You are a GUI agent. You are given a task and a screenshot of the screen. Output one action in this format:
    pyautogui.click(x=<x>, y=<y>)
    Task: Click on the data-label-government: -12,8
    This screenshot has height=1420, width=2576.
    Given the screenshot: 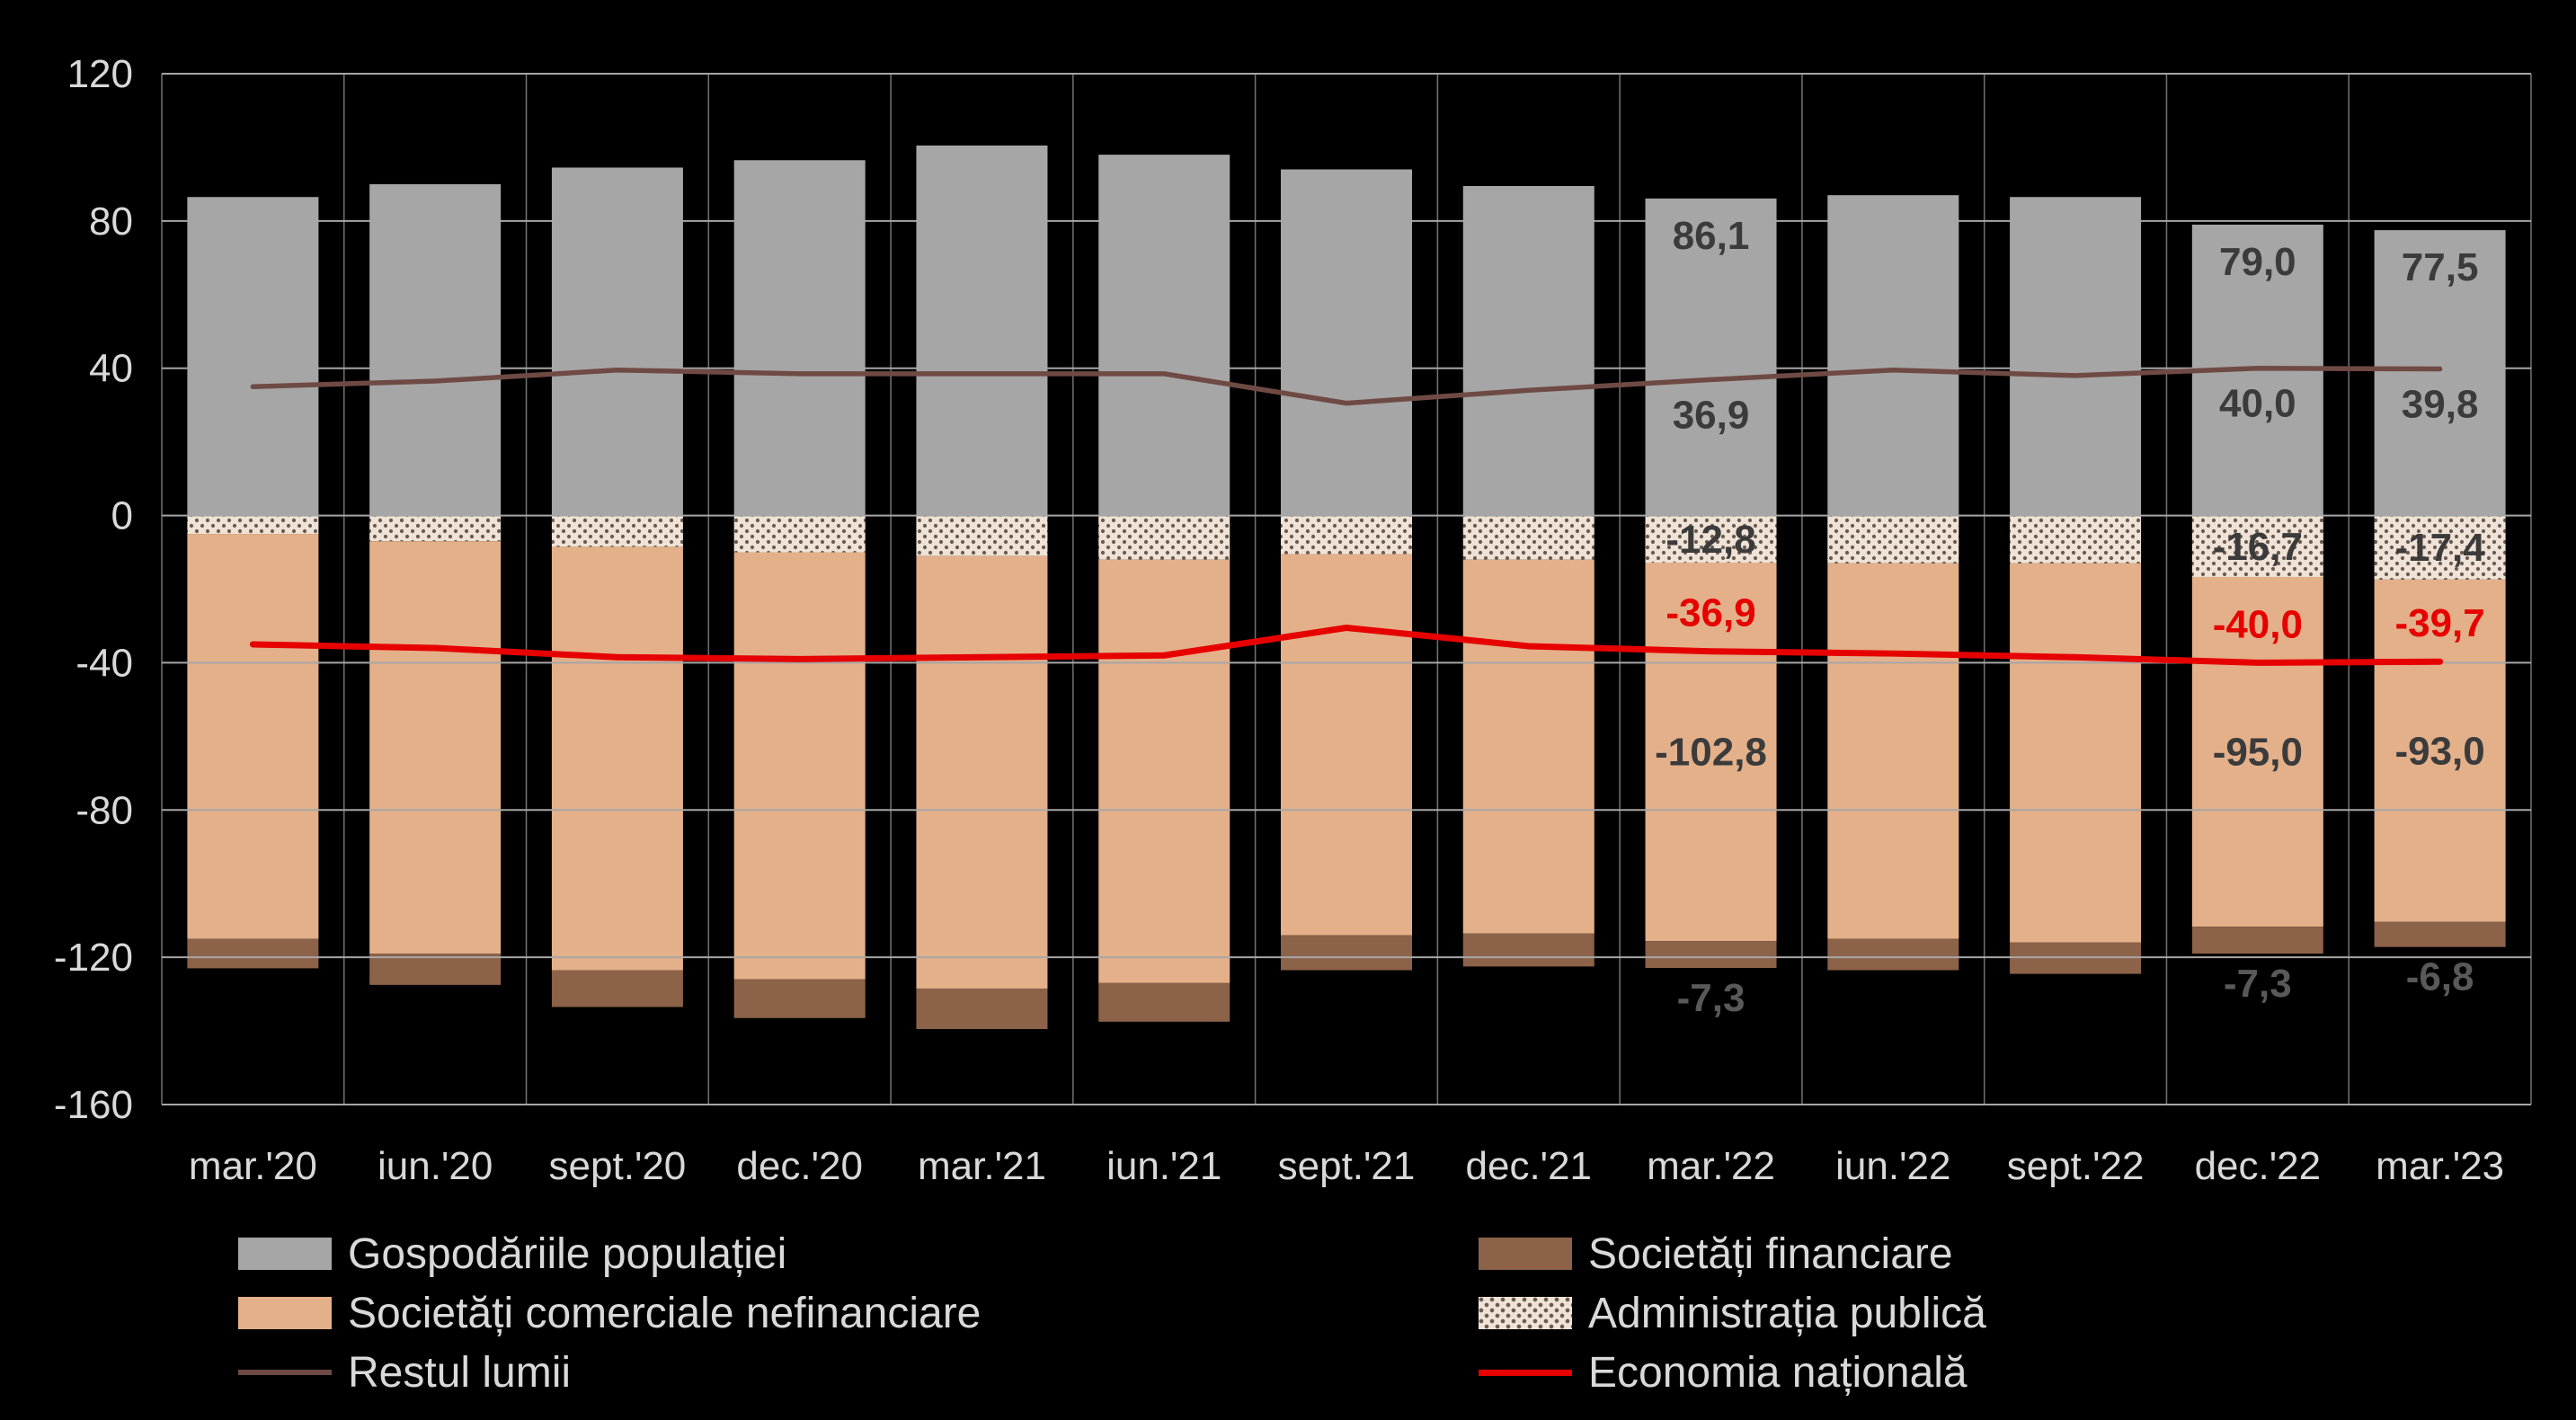 What is the action you would take?
    pyautogui.click(x=1710, y=540)
    